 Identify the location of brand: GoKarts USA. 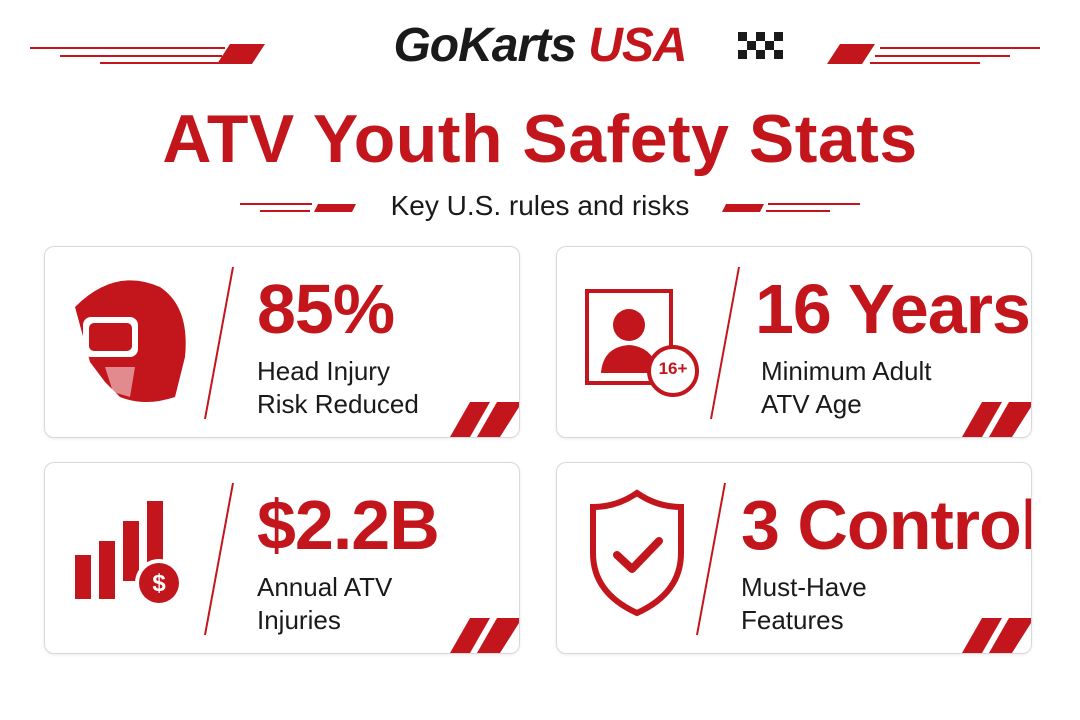
(540, 45).